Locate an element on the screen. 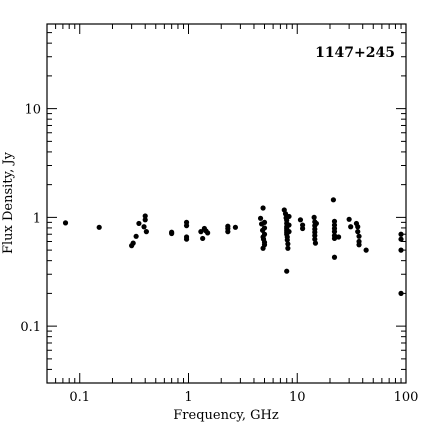 This screenshot has width=431, height=431. x-tick-label: 100 is located at coordinates (406, 397).